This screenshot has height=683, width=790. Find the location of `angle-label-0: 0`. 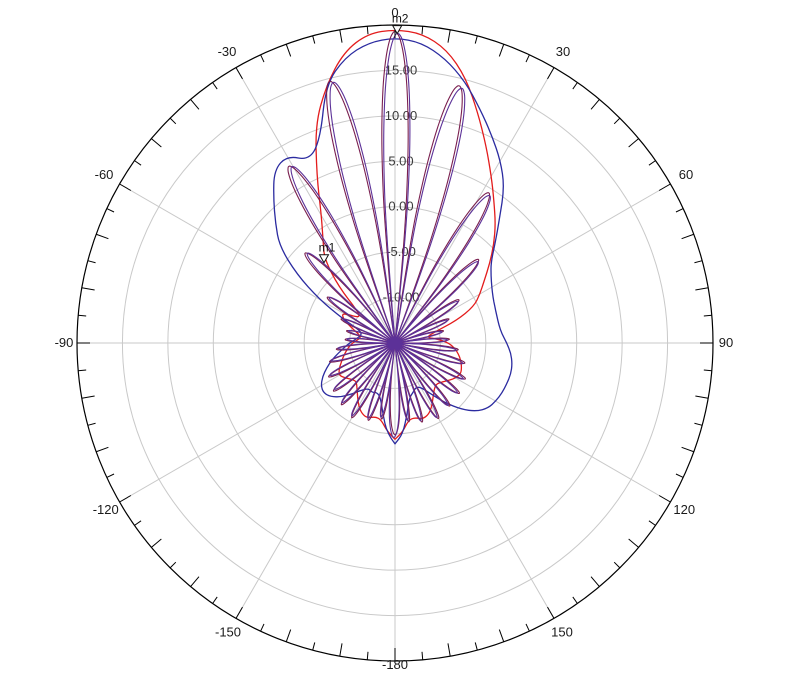

angle-label-0: 0 is located at coordinates (394, 12).